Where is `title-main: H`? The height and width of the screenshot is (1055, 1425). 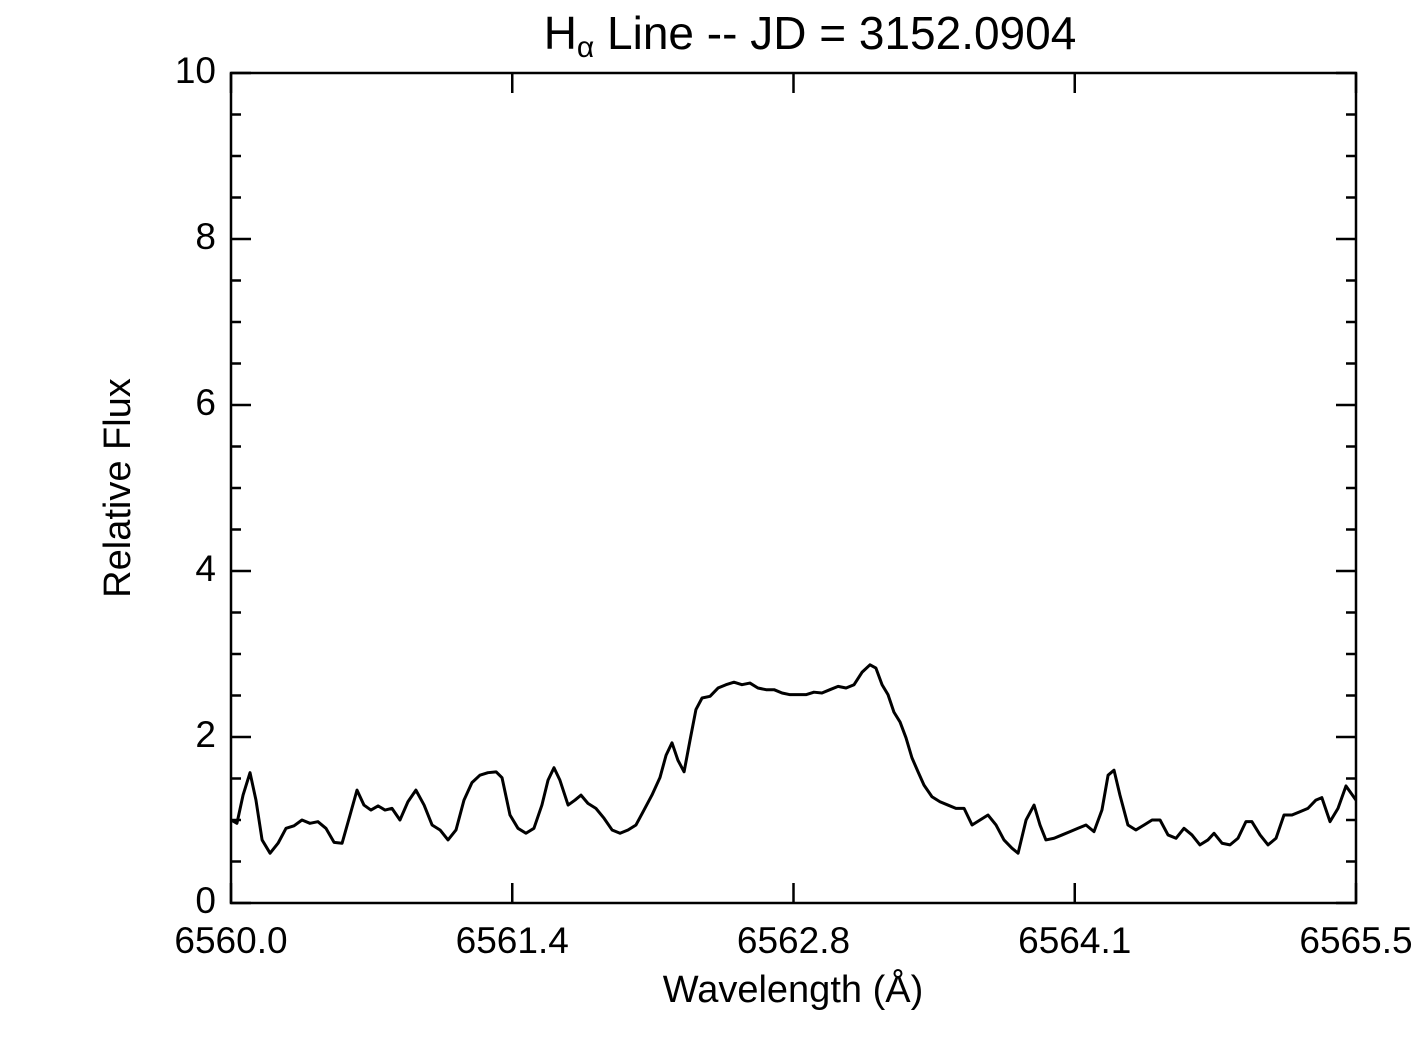 title-main: H is located at coordinates (560, 33).